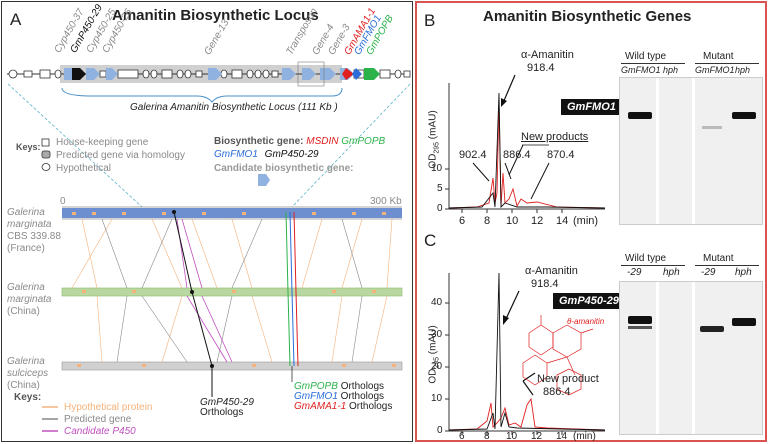 This screenshot has height=444, width=768. I want to click on b-xtick-10: 10, so click(512, 221).